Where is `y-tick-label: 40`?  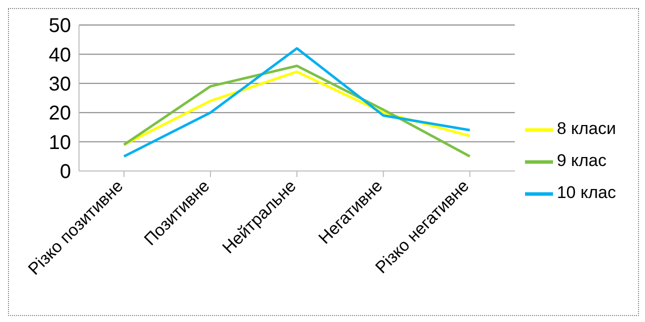 y-tick-label: 40 is located at coordinates (59, 55).